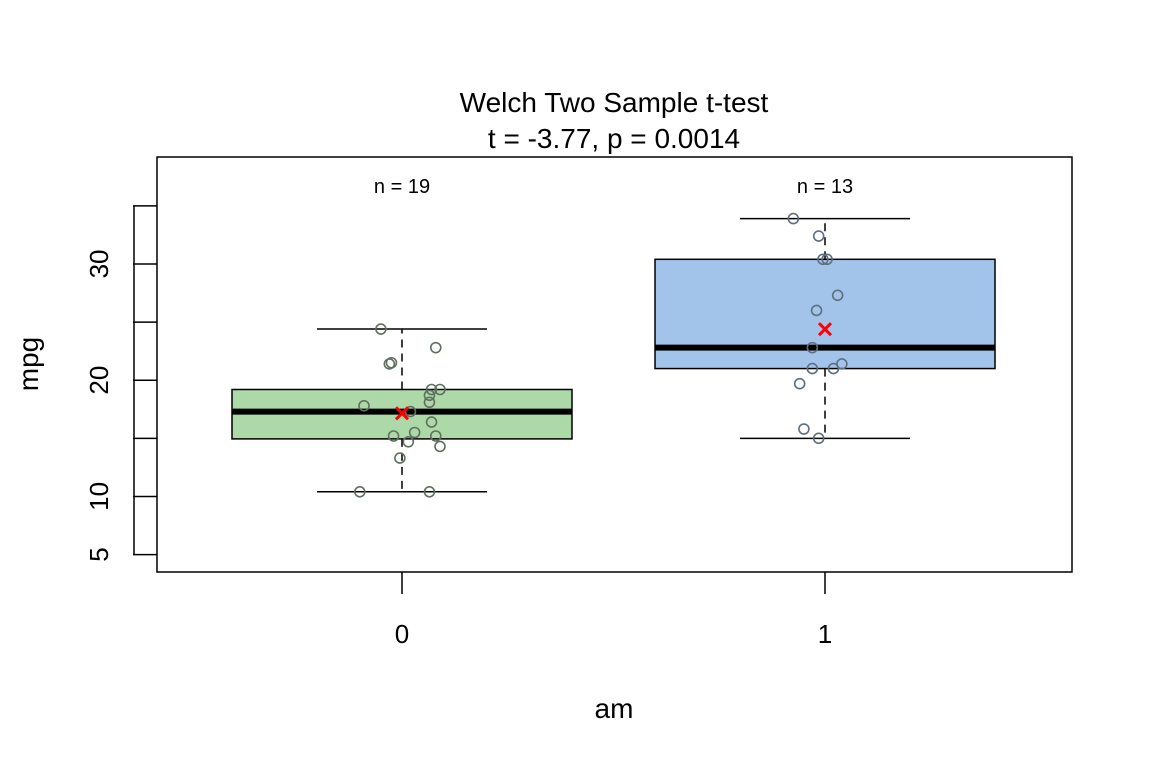 This screenshot has height=768, width=1152. Describe the element at coordinates (402, 337) in the screenshot. I see `box-group-0: n = 19` at that location.